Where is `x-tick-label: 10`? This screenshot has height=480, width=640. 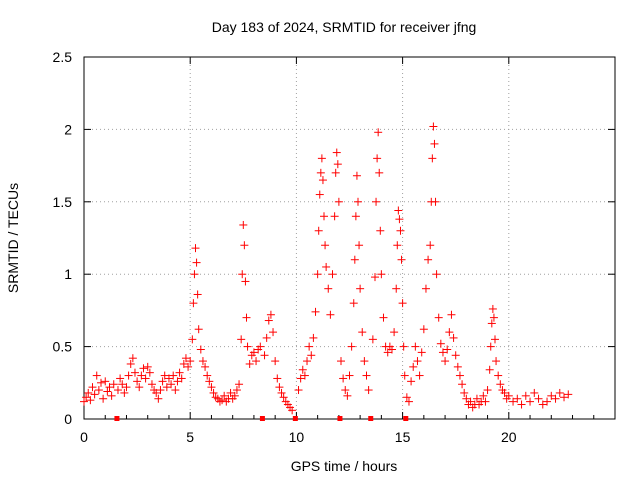
x-tick-label: 10 is located at coordinates (297, 437).